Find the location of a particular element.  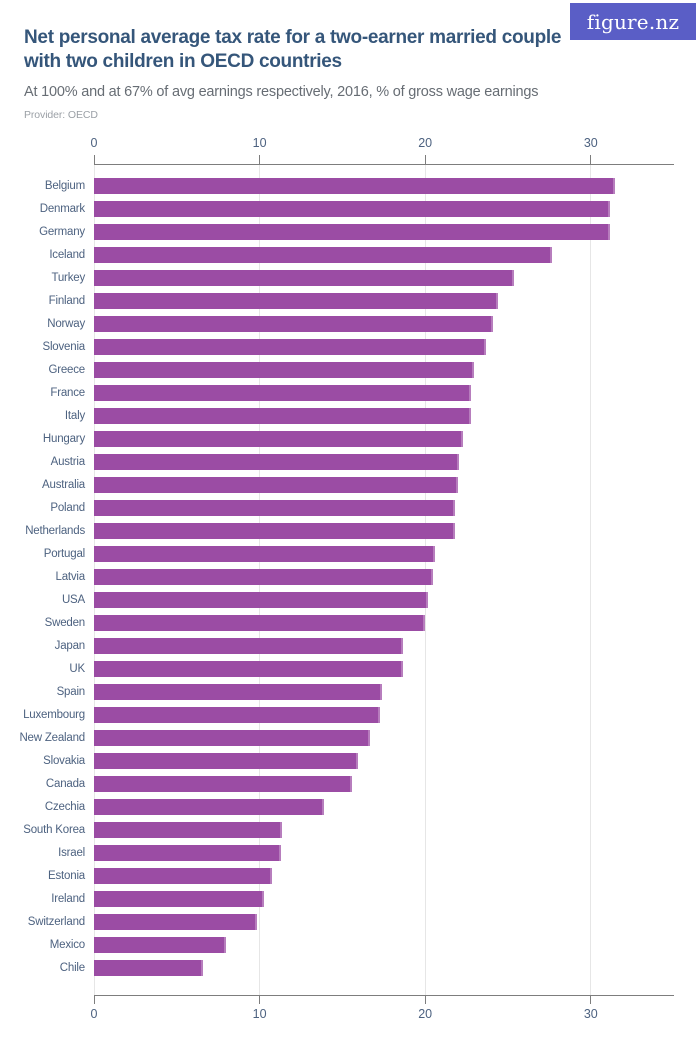

figurenz-logo-text: figure.nz is located at coordinates (633, 21).